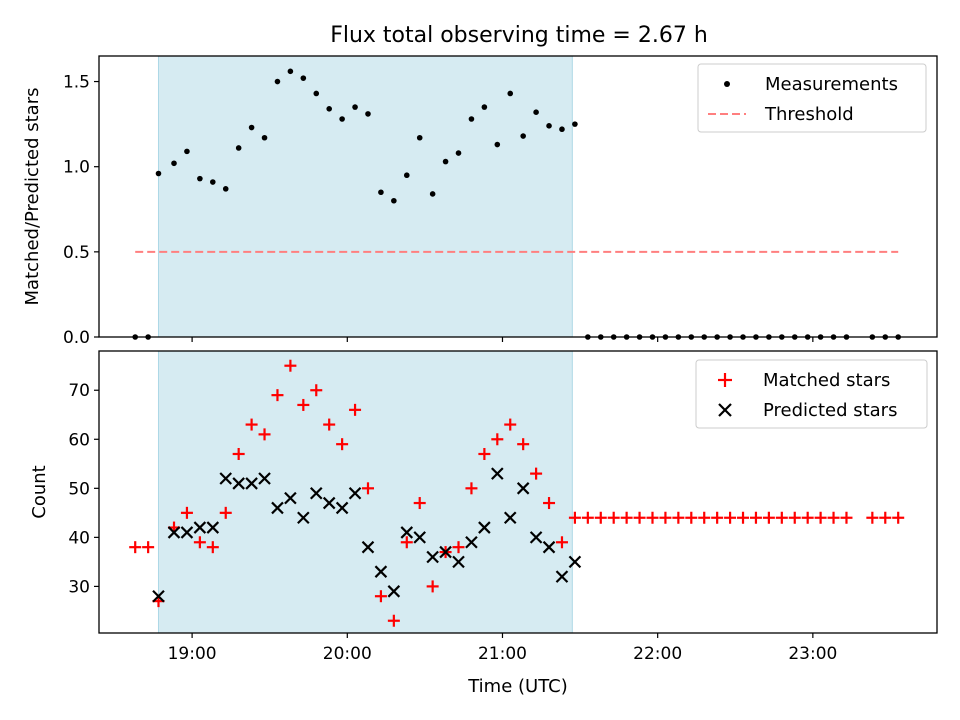 The image size is (960, 720). I want to click on top-y-ticks: 0.0 0.5 1.0 1.5, so click(81, 210).